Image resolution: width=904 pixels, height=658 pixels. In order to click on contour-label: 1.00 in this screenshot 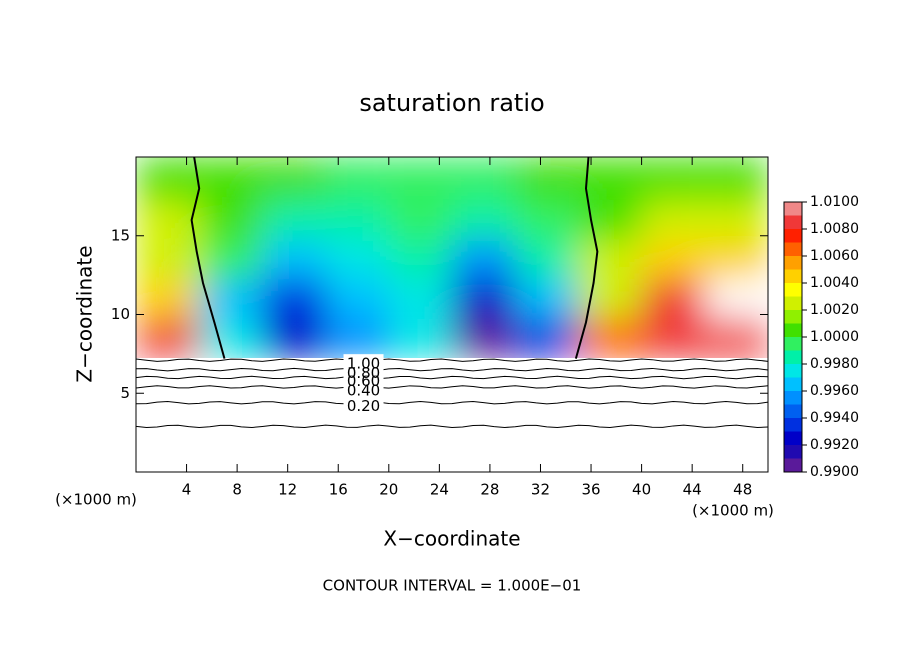, I will do `click(363, 364)`.